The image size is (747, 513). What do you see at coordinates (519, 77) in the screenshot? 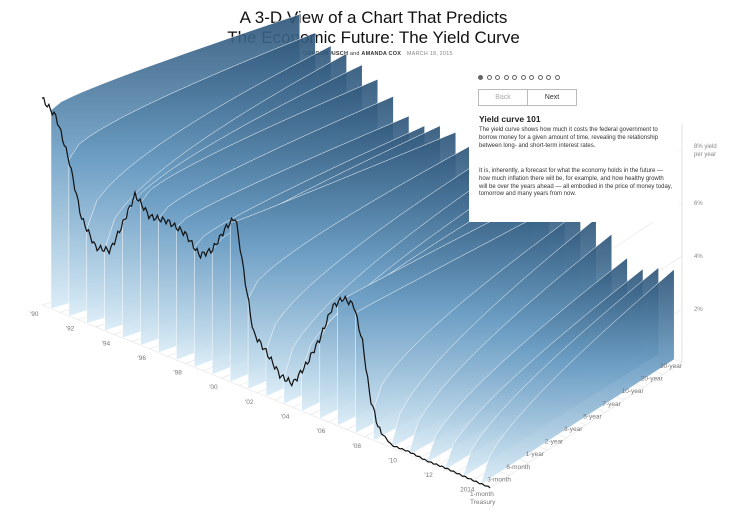
I see `step-dots` at bounding box center [519, 77].